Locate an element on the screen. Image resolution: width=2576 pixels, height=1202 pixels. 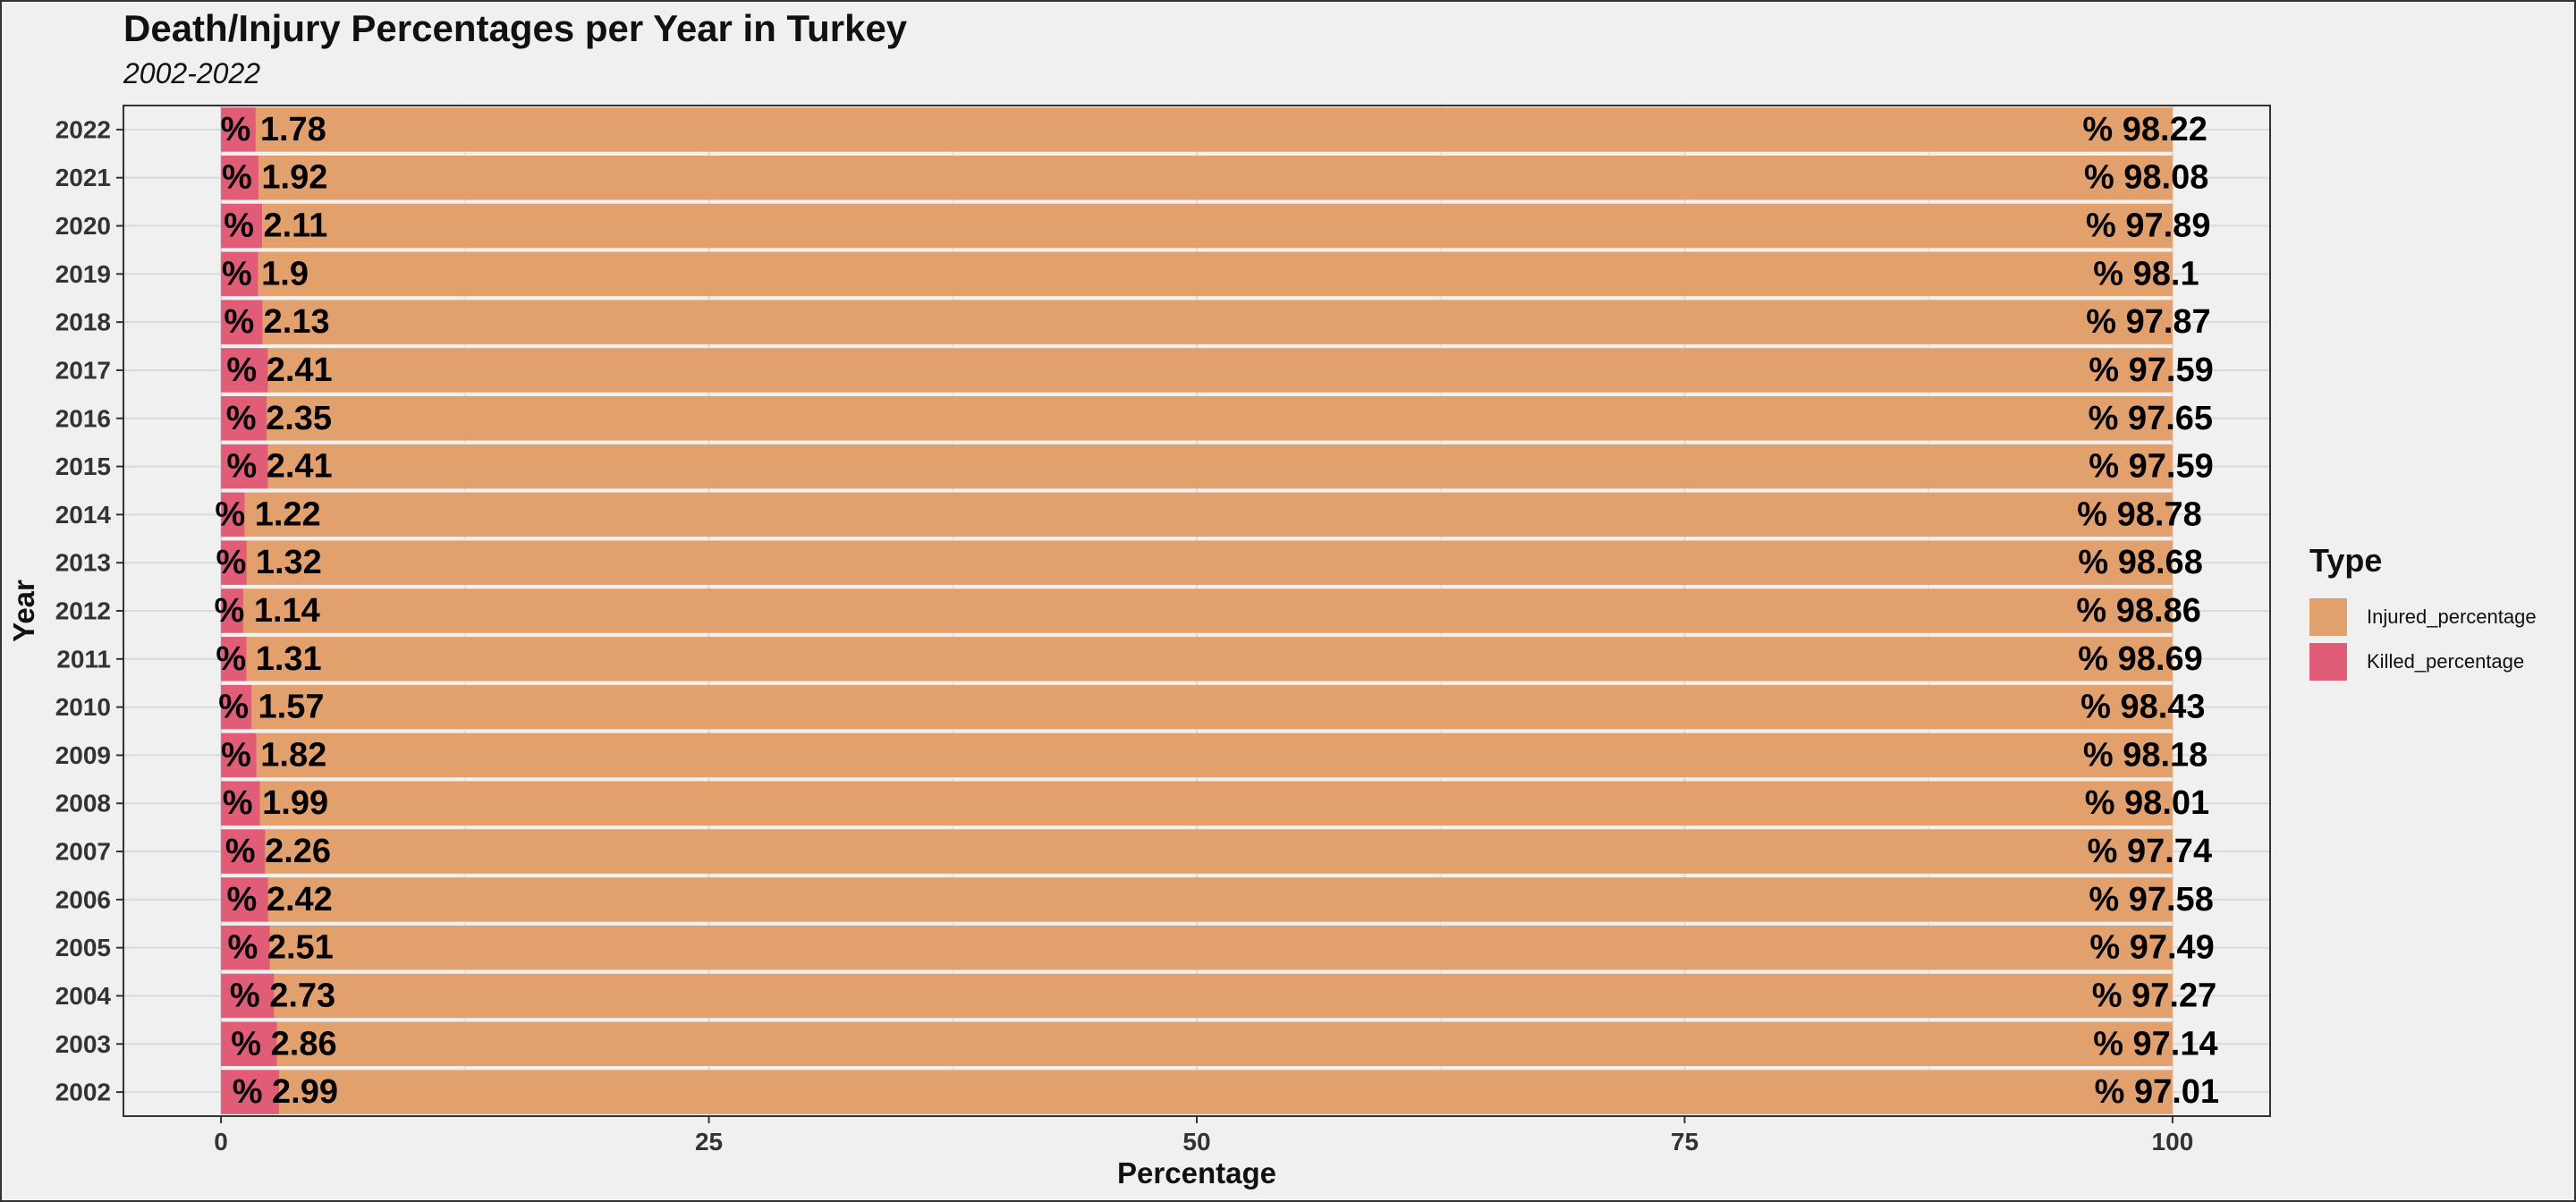
y-tick-label: 2012 is located at coordinates (83, 611).